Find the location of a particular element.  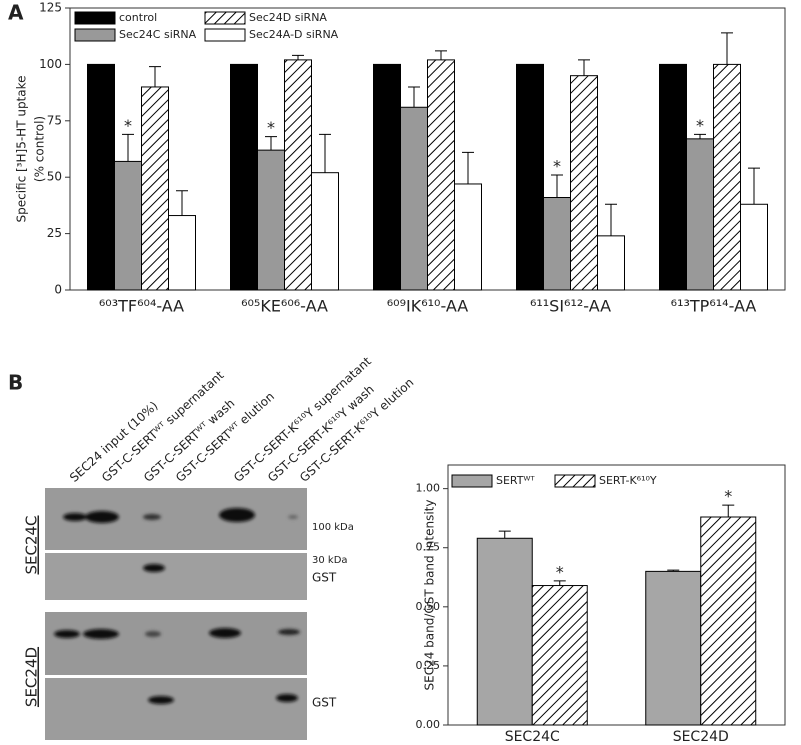

y-tick-label: 0 is located at coordinates (58, 290).